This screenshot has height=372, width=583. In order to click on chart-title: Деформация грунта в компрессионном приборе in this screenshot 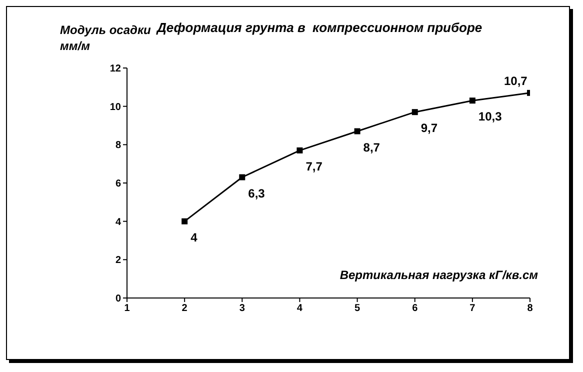, I will do `click(319, 27)`.